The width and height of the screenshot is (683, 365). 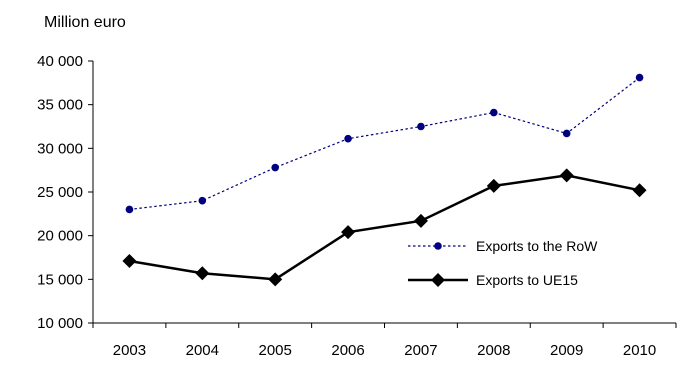 What do you see at coordinates (60, 61) in the screenshot?
I see `y-tick-label: 40 000` at bounding box center [60, 61].